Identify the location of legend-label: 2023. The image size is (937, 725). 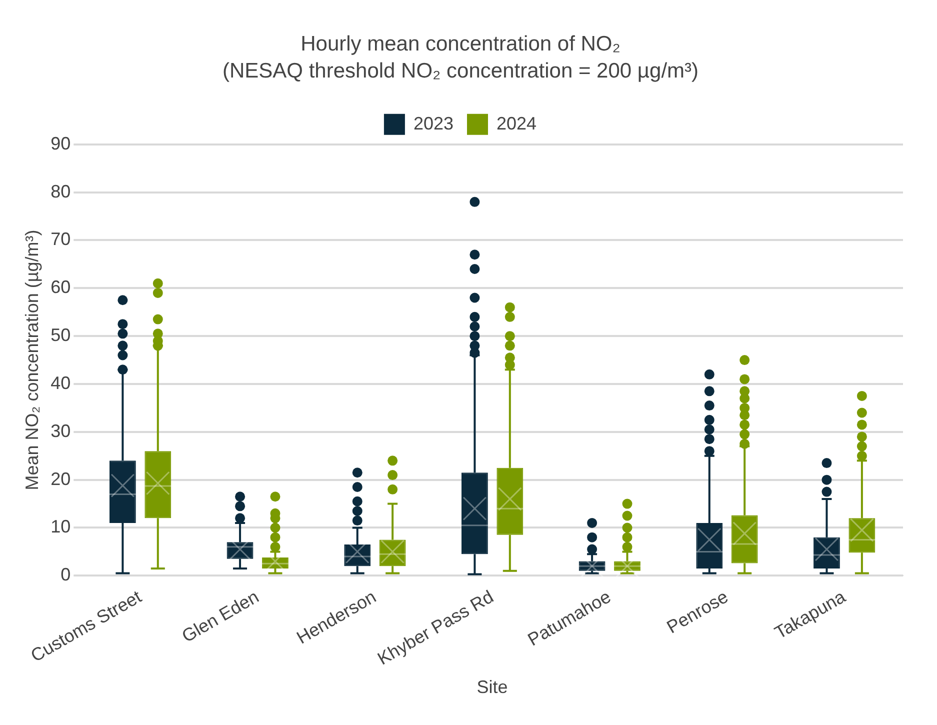
(433, 123).